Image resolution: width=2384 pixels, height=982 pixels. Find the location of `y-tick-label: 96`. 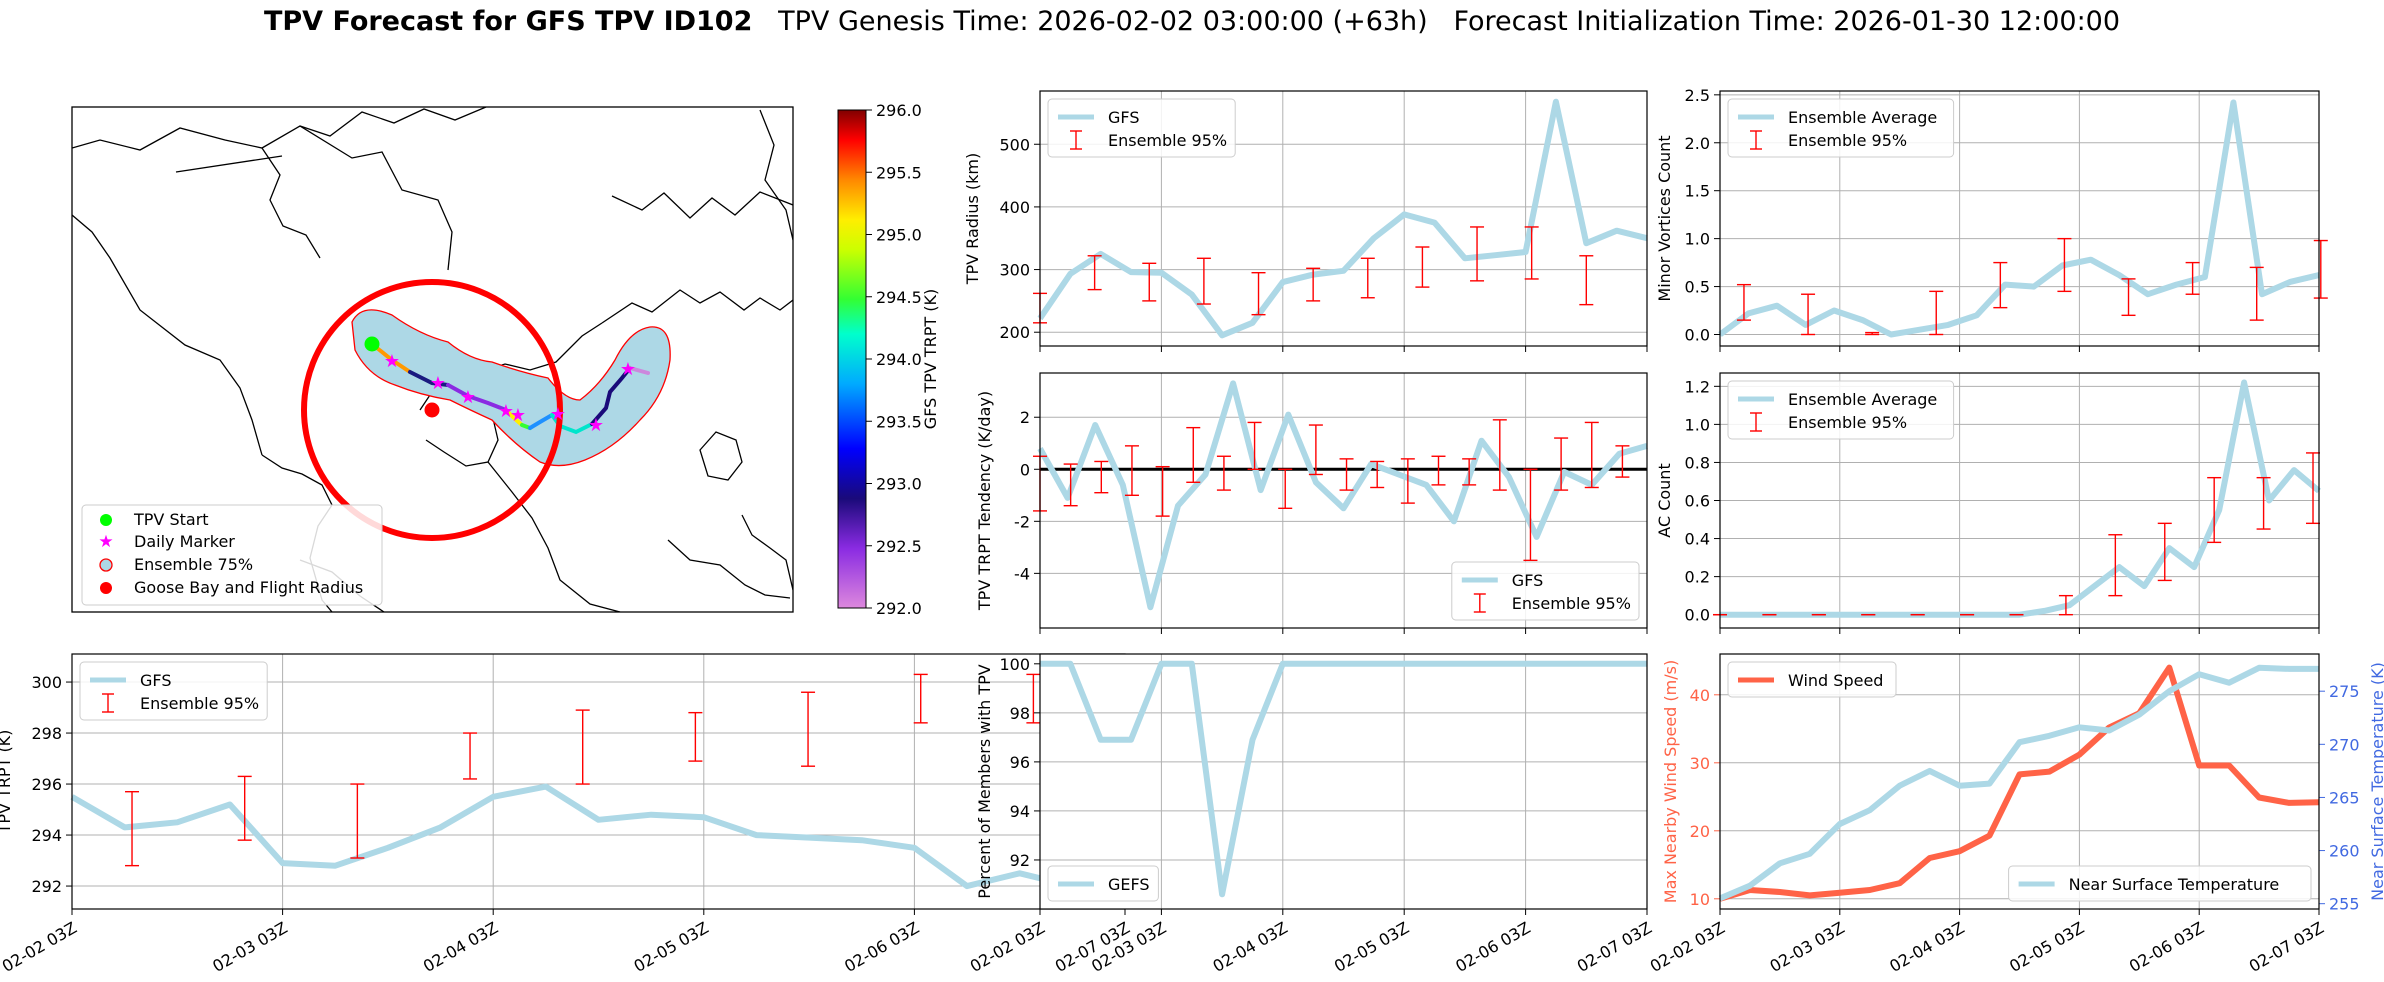

y-tick-label: 96 is located at coordinates (1020, 762).